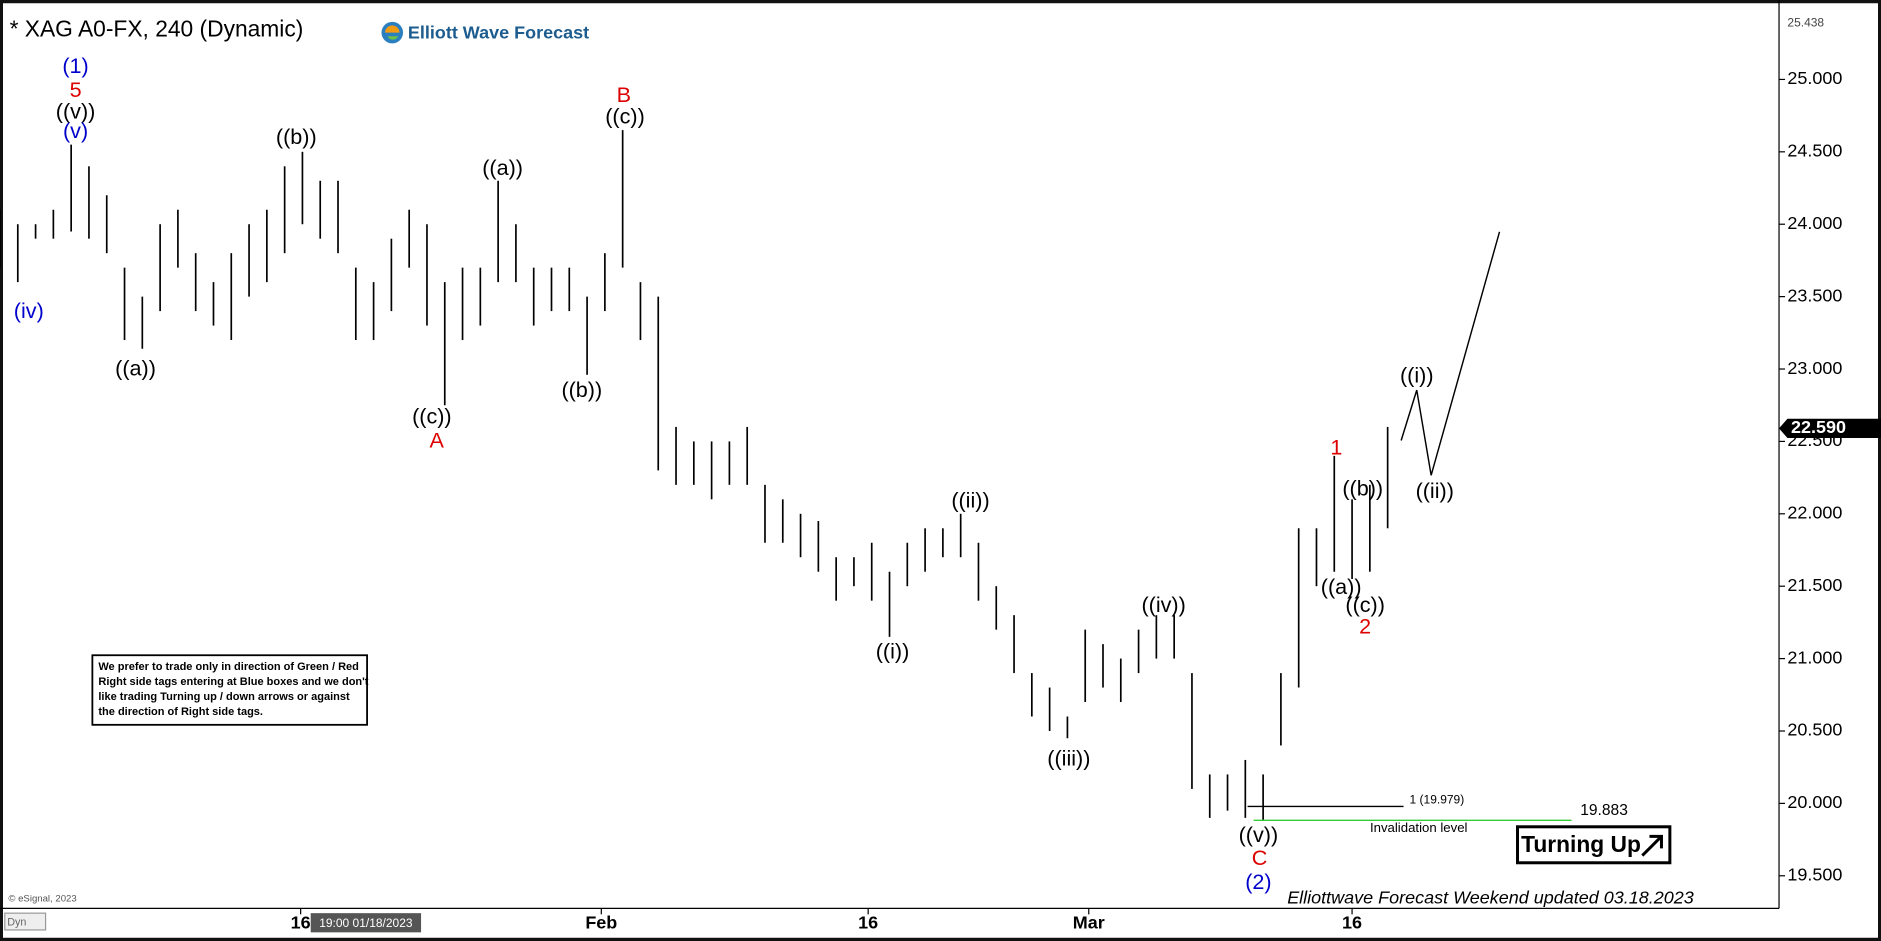  Describe the element at coordinates (1604, 810) in the screenshot. I see `level-label: 19.883` at that location.